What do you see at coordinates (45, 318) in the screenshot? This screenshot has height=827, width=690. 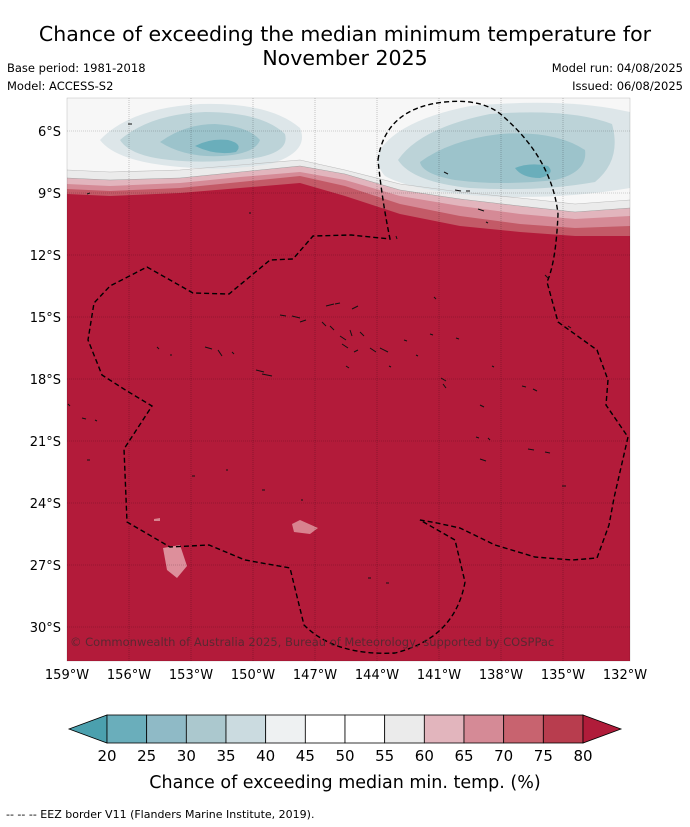 I see `lat-label: 15°S` at bounding box center [45, 318].